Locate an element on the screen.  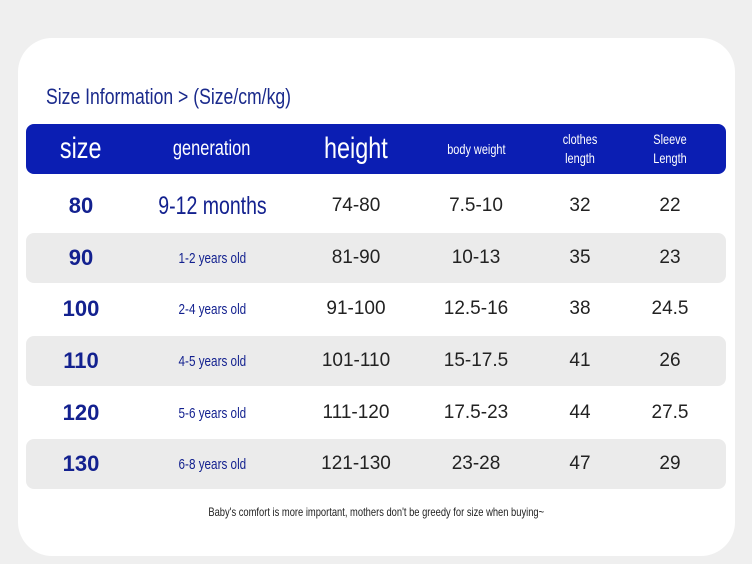
cell-text: 111-120 is located at coordinates (356, 412).